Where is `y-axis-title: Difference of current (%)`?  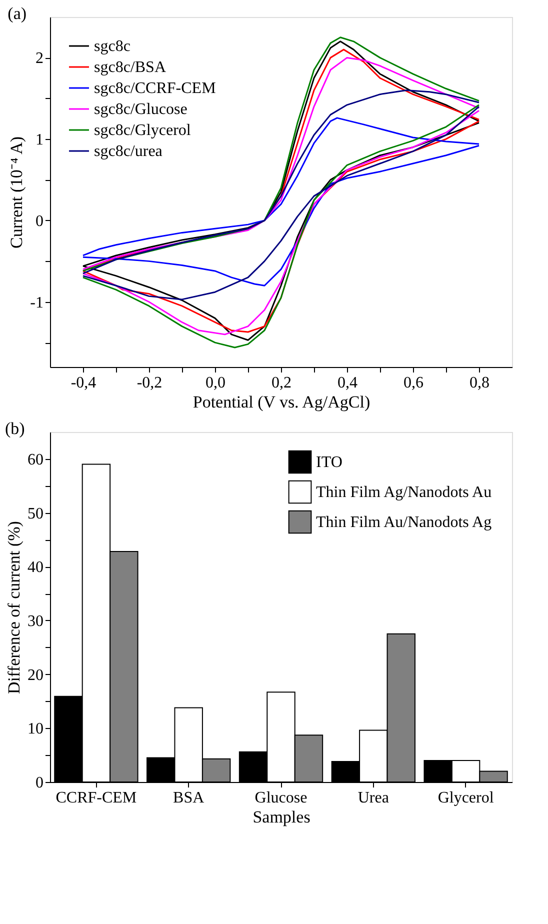 y-axis-title: Difference of current (%) is located at coordinates (14, 607).